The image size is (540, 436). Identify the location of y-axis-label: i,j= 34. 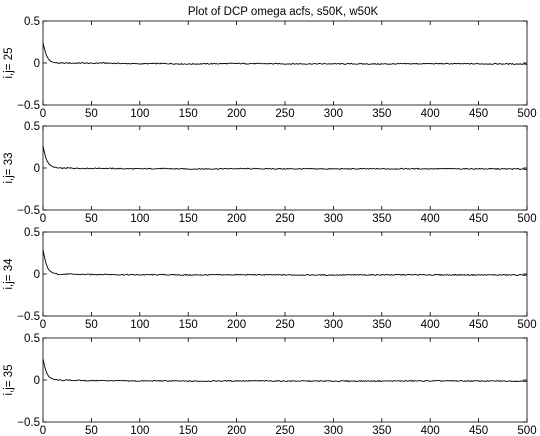
(9, 274).